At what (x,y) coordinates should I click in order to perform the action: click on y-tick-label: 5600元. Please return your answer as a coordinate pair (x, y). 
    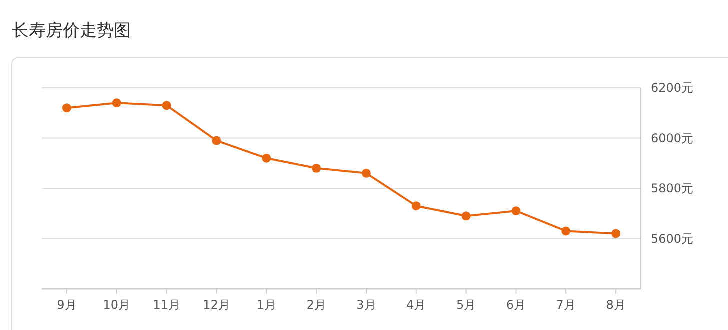
    Looking at the image, I should click on (672, 239).